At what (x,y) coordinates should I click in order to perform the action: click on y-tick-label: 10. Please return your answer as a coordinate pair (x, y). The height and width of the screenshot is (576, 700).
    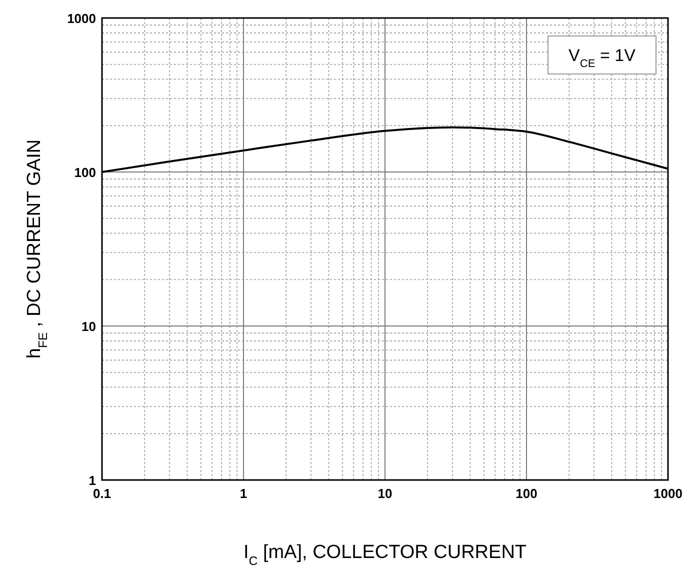
    Looking at the image, I should click on (89, 326).